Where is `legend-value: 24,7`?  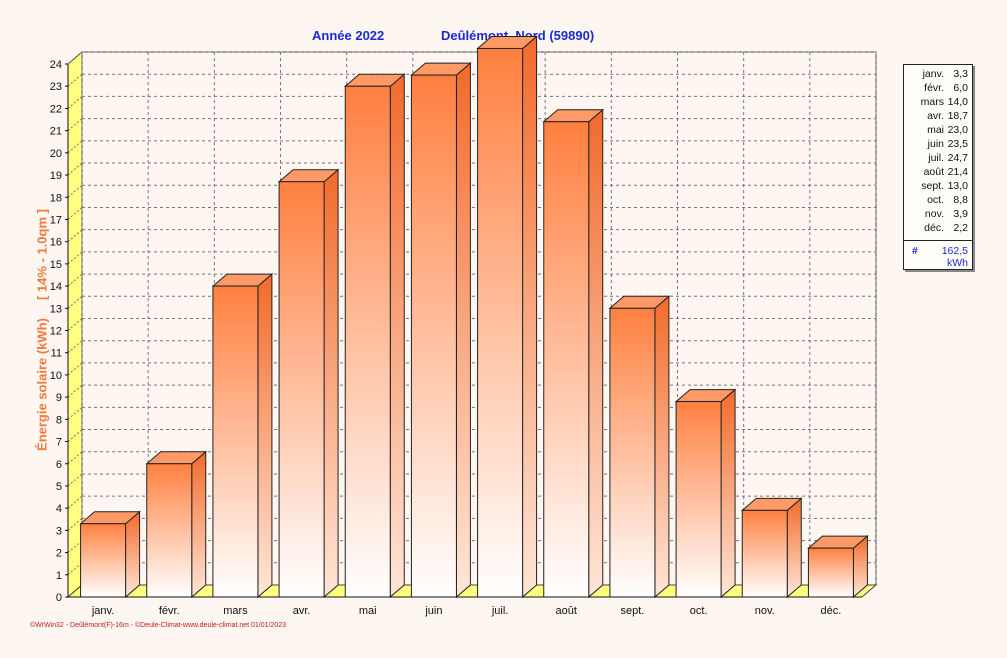
legend-value: 24,7 is located at coordinates (957, 158).